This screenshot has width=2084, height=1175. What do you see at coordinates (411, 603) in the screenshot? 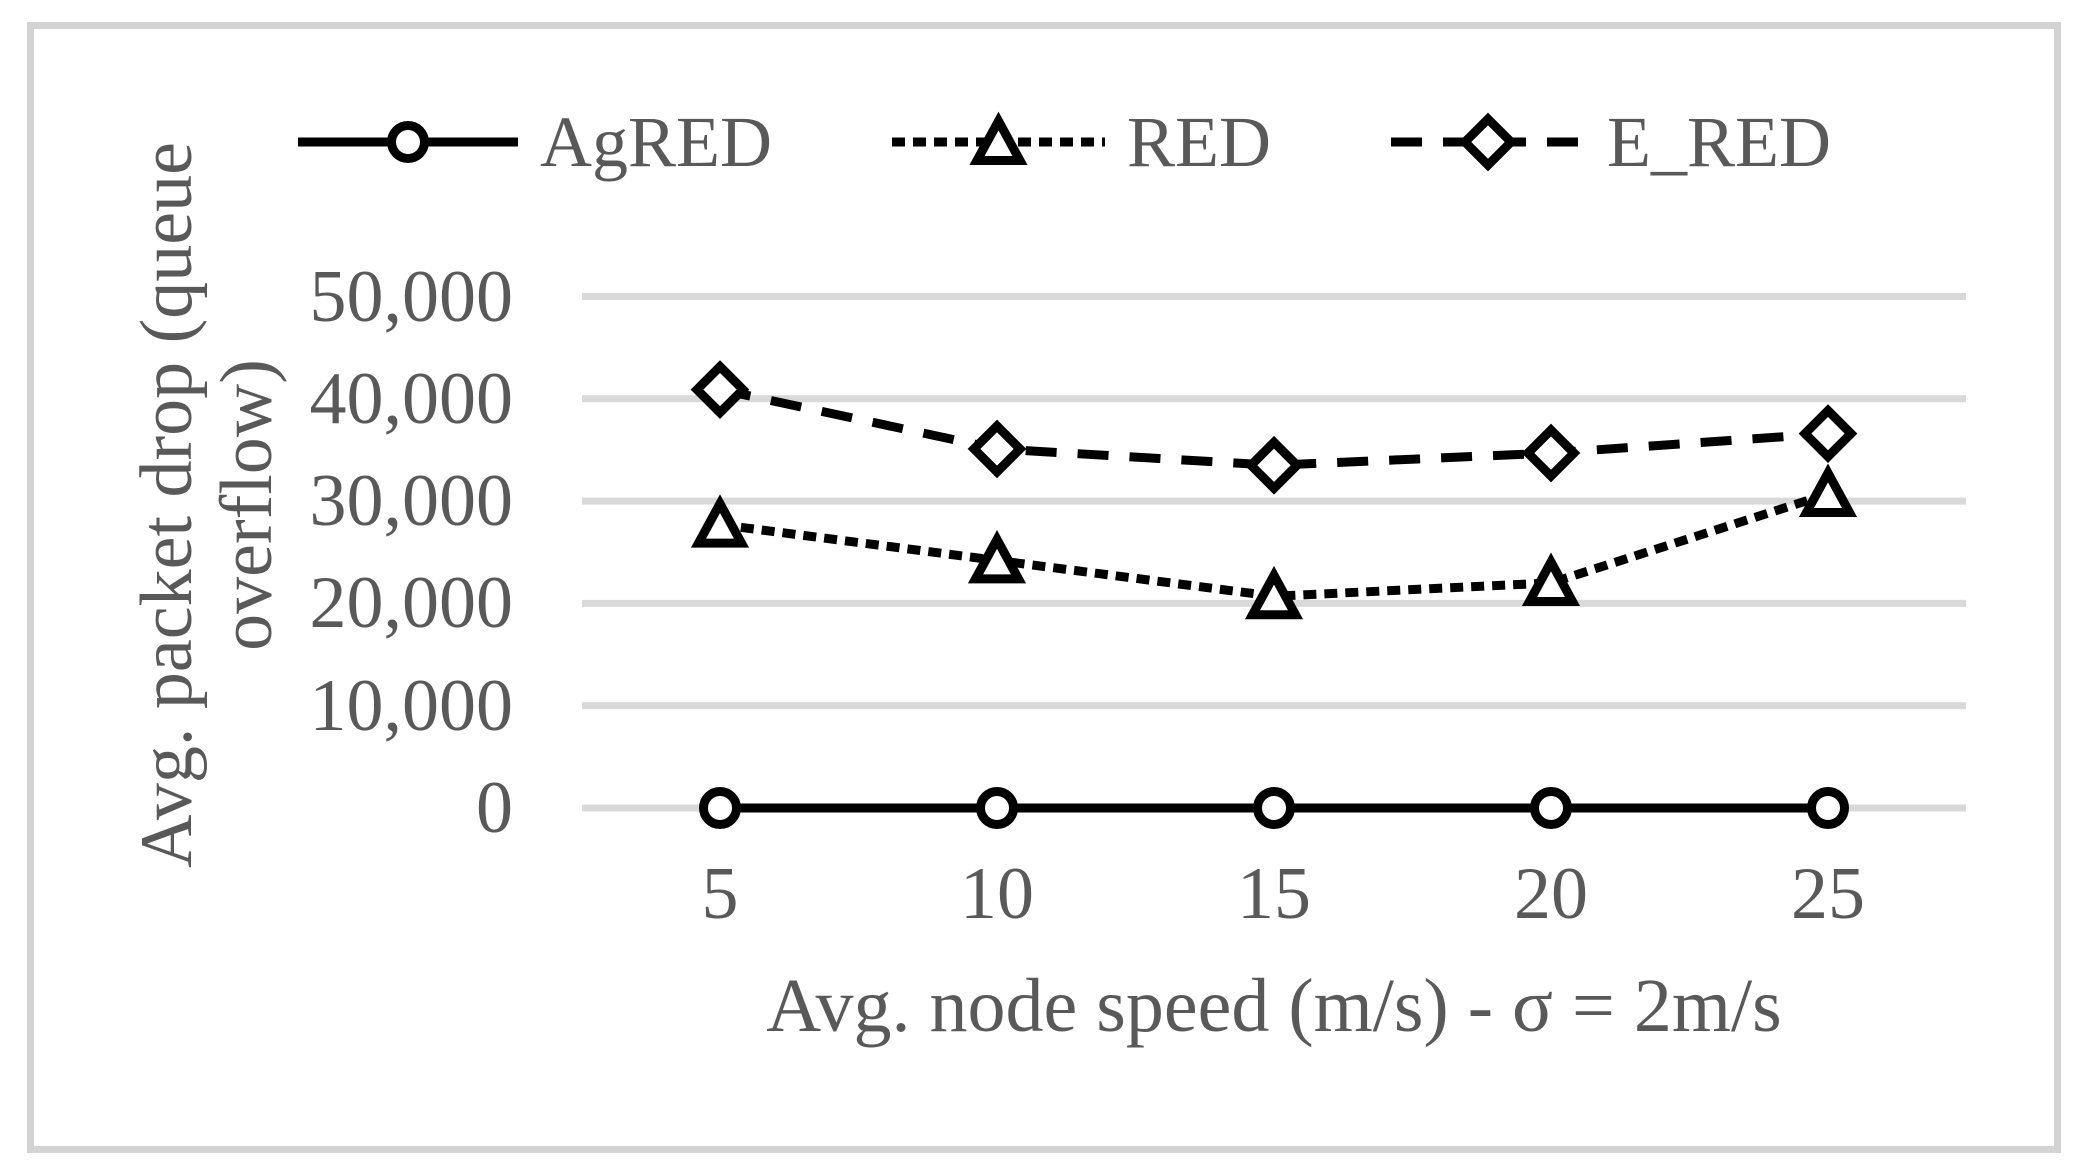
I see `y-tick-label: 20,000` at bounding box center [411, 603].